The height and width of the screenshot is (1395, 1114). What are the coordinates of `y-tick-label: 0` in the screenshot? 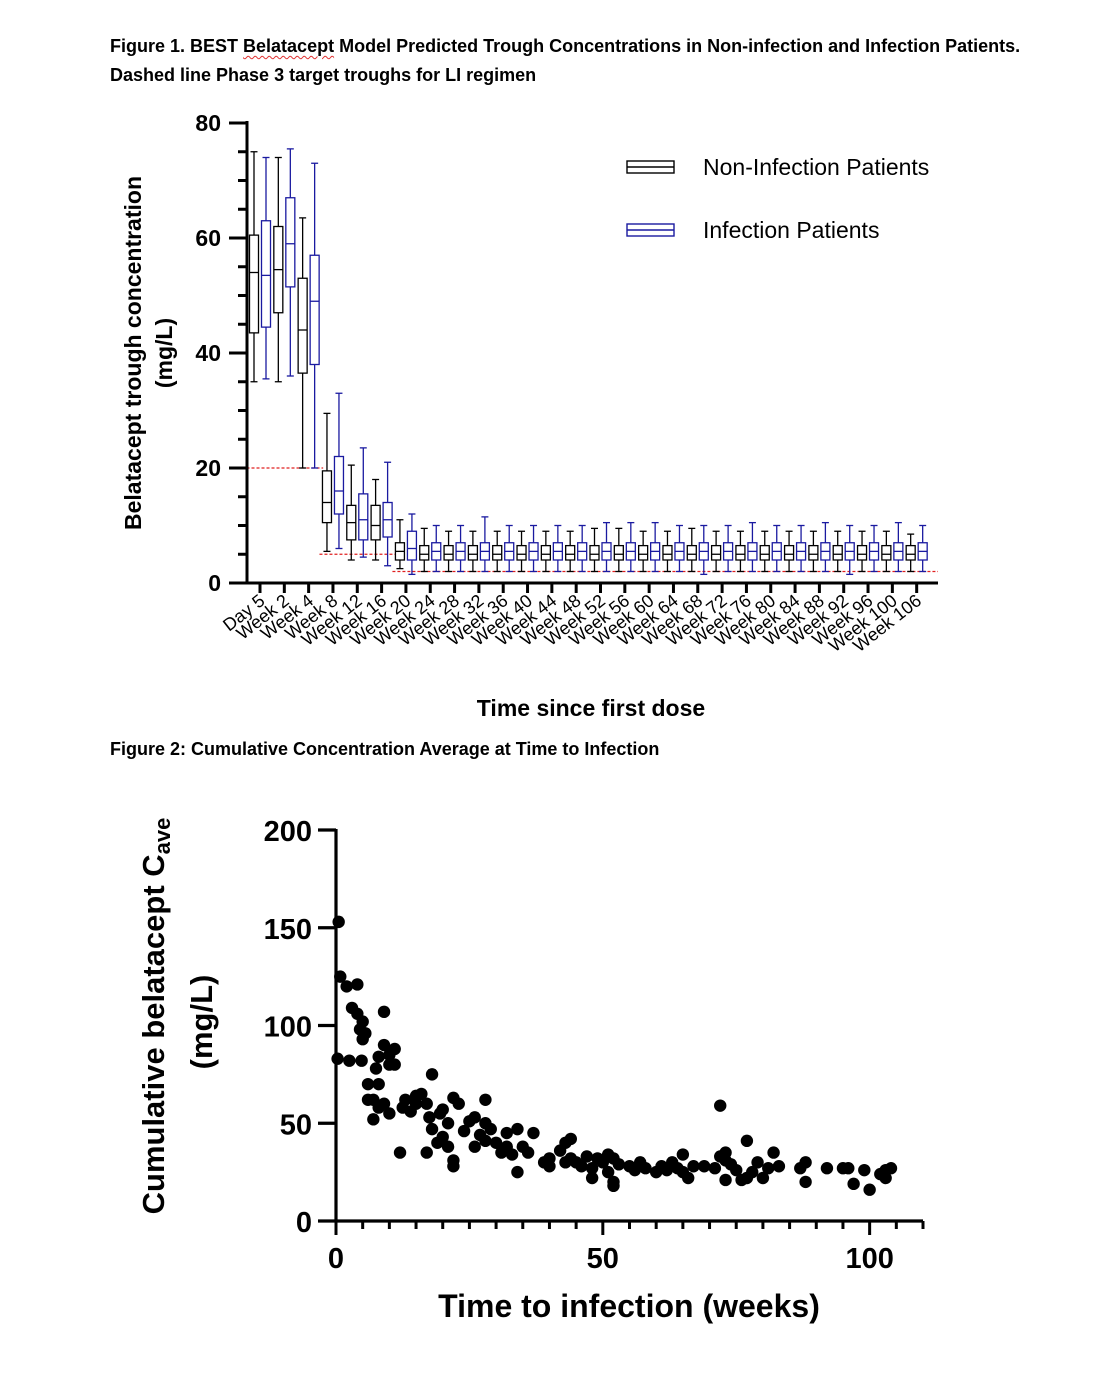 It's located at (214, 583).